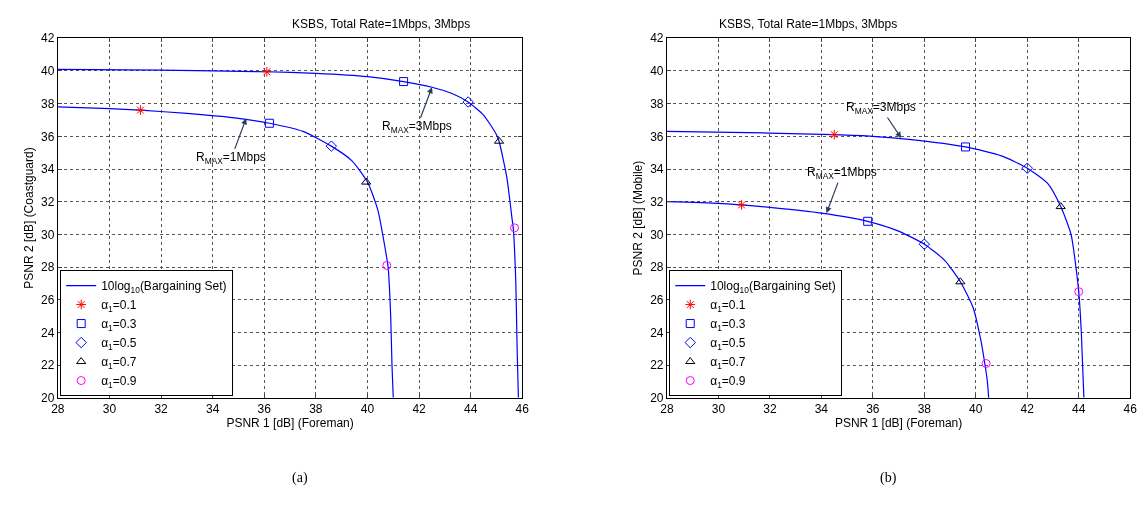 This screenshot has height=510, width=1144. What do you see at coordinates (888, 478) in the screenshot?
I see `text: (b)` at bounding box center [888, 478].